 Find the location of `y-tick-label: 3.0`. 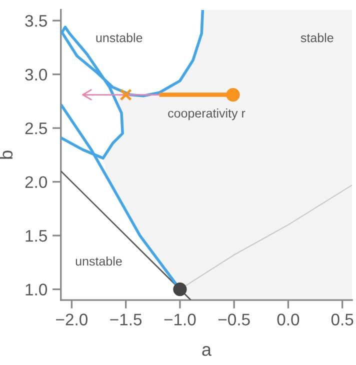

y-tick-label: 3.0 is located at coordinates (36, 74).